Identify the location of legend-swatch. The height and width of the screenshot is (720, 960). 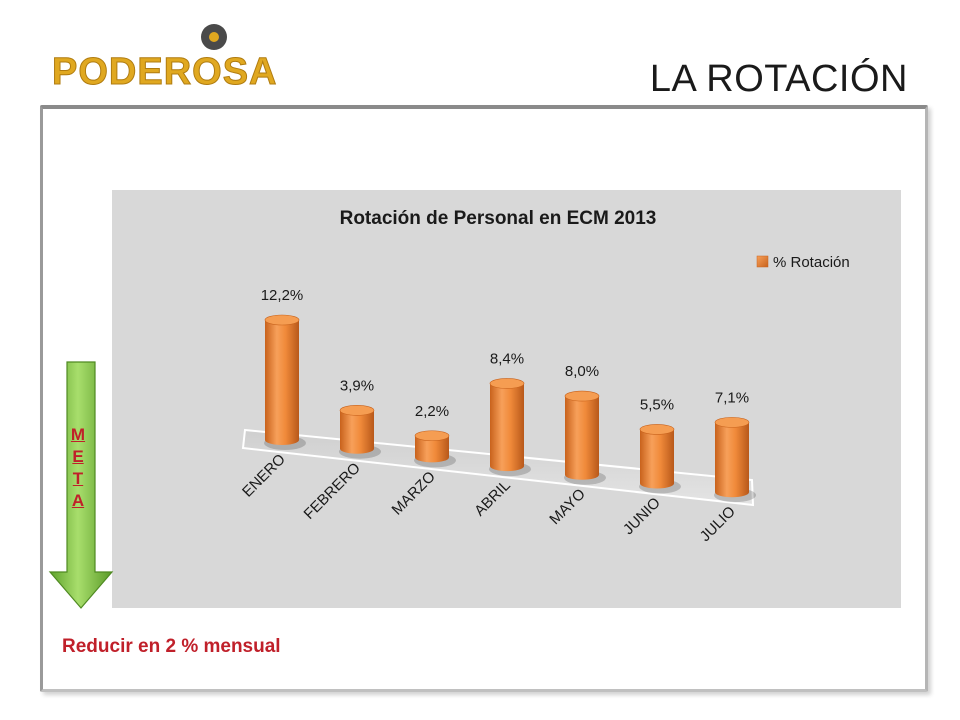
(762, 261).